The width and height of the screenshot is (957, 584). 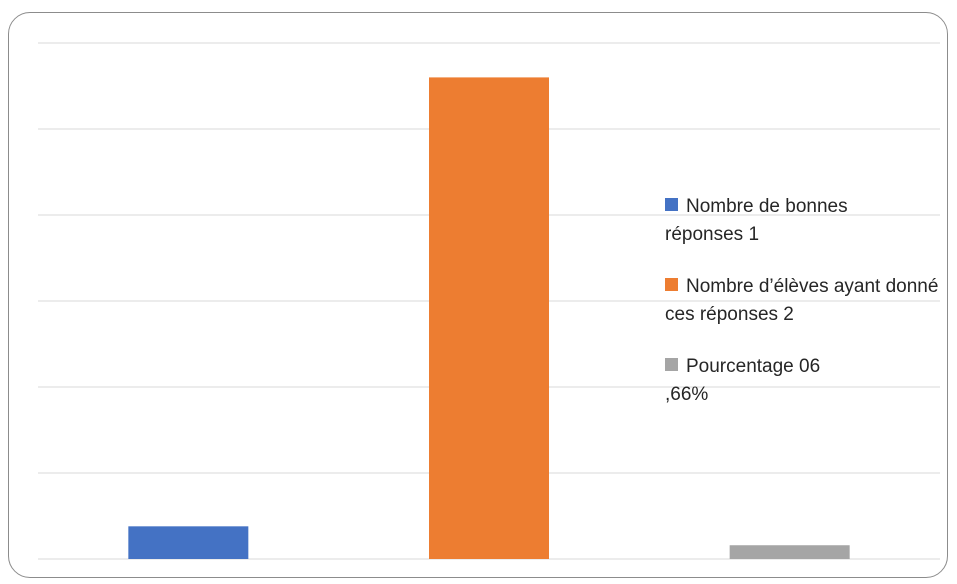 I want to click on legend-entry: Pourcentage 06 ,66%, so click(x=765, y=381).